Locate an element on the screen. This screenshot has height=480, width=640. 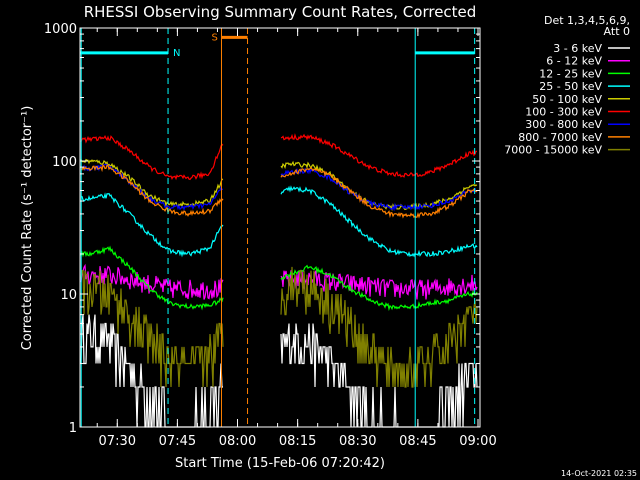
legend-label-8: 800 - 7000 keV is located at coordinates (560, 137).